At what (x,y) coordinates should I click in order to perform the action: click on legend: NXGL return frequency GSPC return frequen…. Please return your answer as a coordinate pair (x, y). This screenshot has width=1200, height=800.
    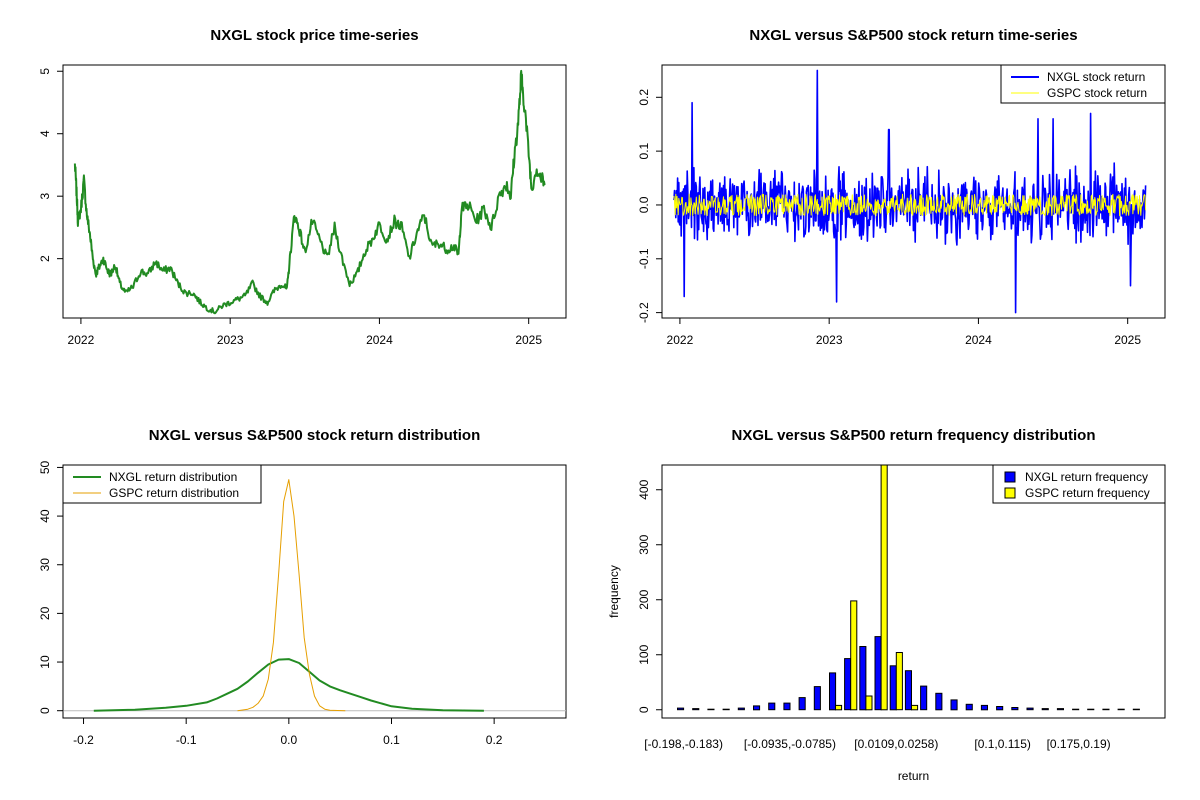
    Looking at the image, I should click on (1079, 484).